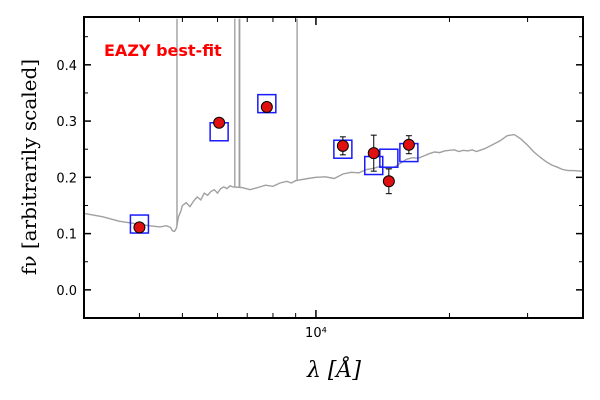 The width and height of the screenshot is (600, 400). Describe the element at coordinates (333, 369) in the screenshot. I see `x-axis-title: λ [Å]` at that location.